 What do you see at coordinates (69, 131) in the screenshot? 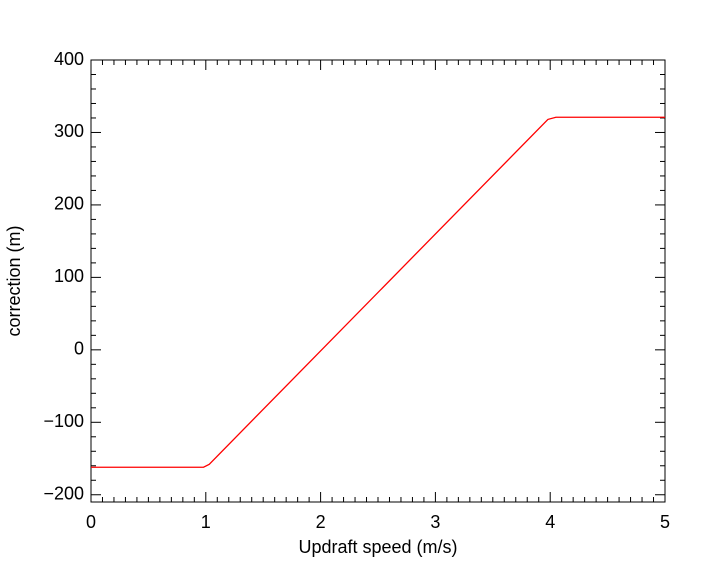
I see `y-tick-label: 300` at bounding box center [69, 131].